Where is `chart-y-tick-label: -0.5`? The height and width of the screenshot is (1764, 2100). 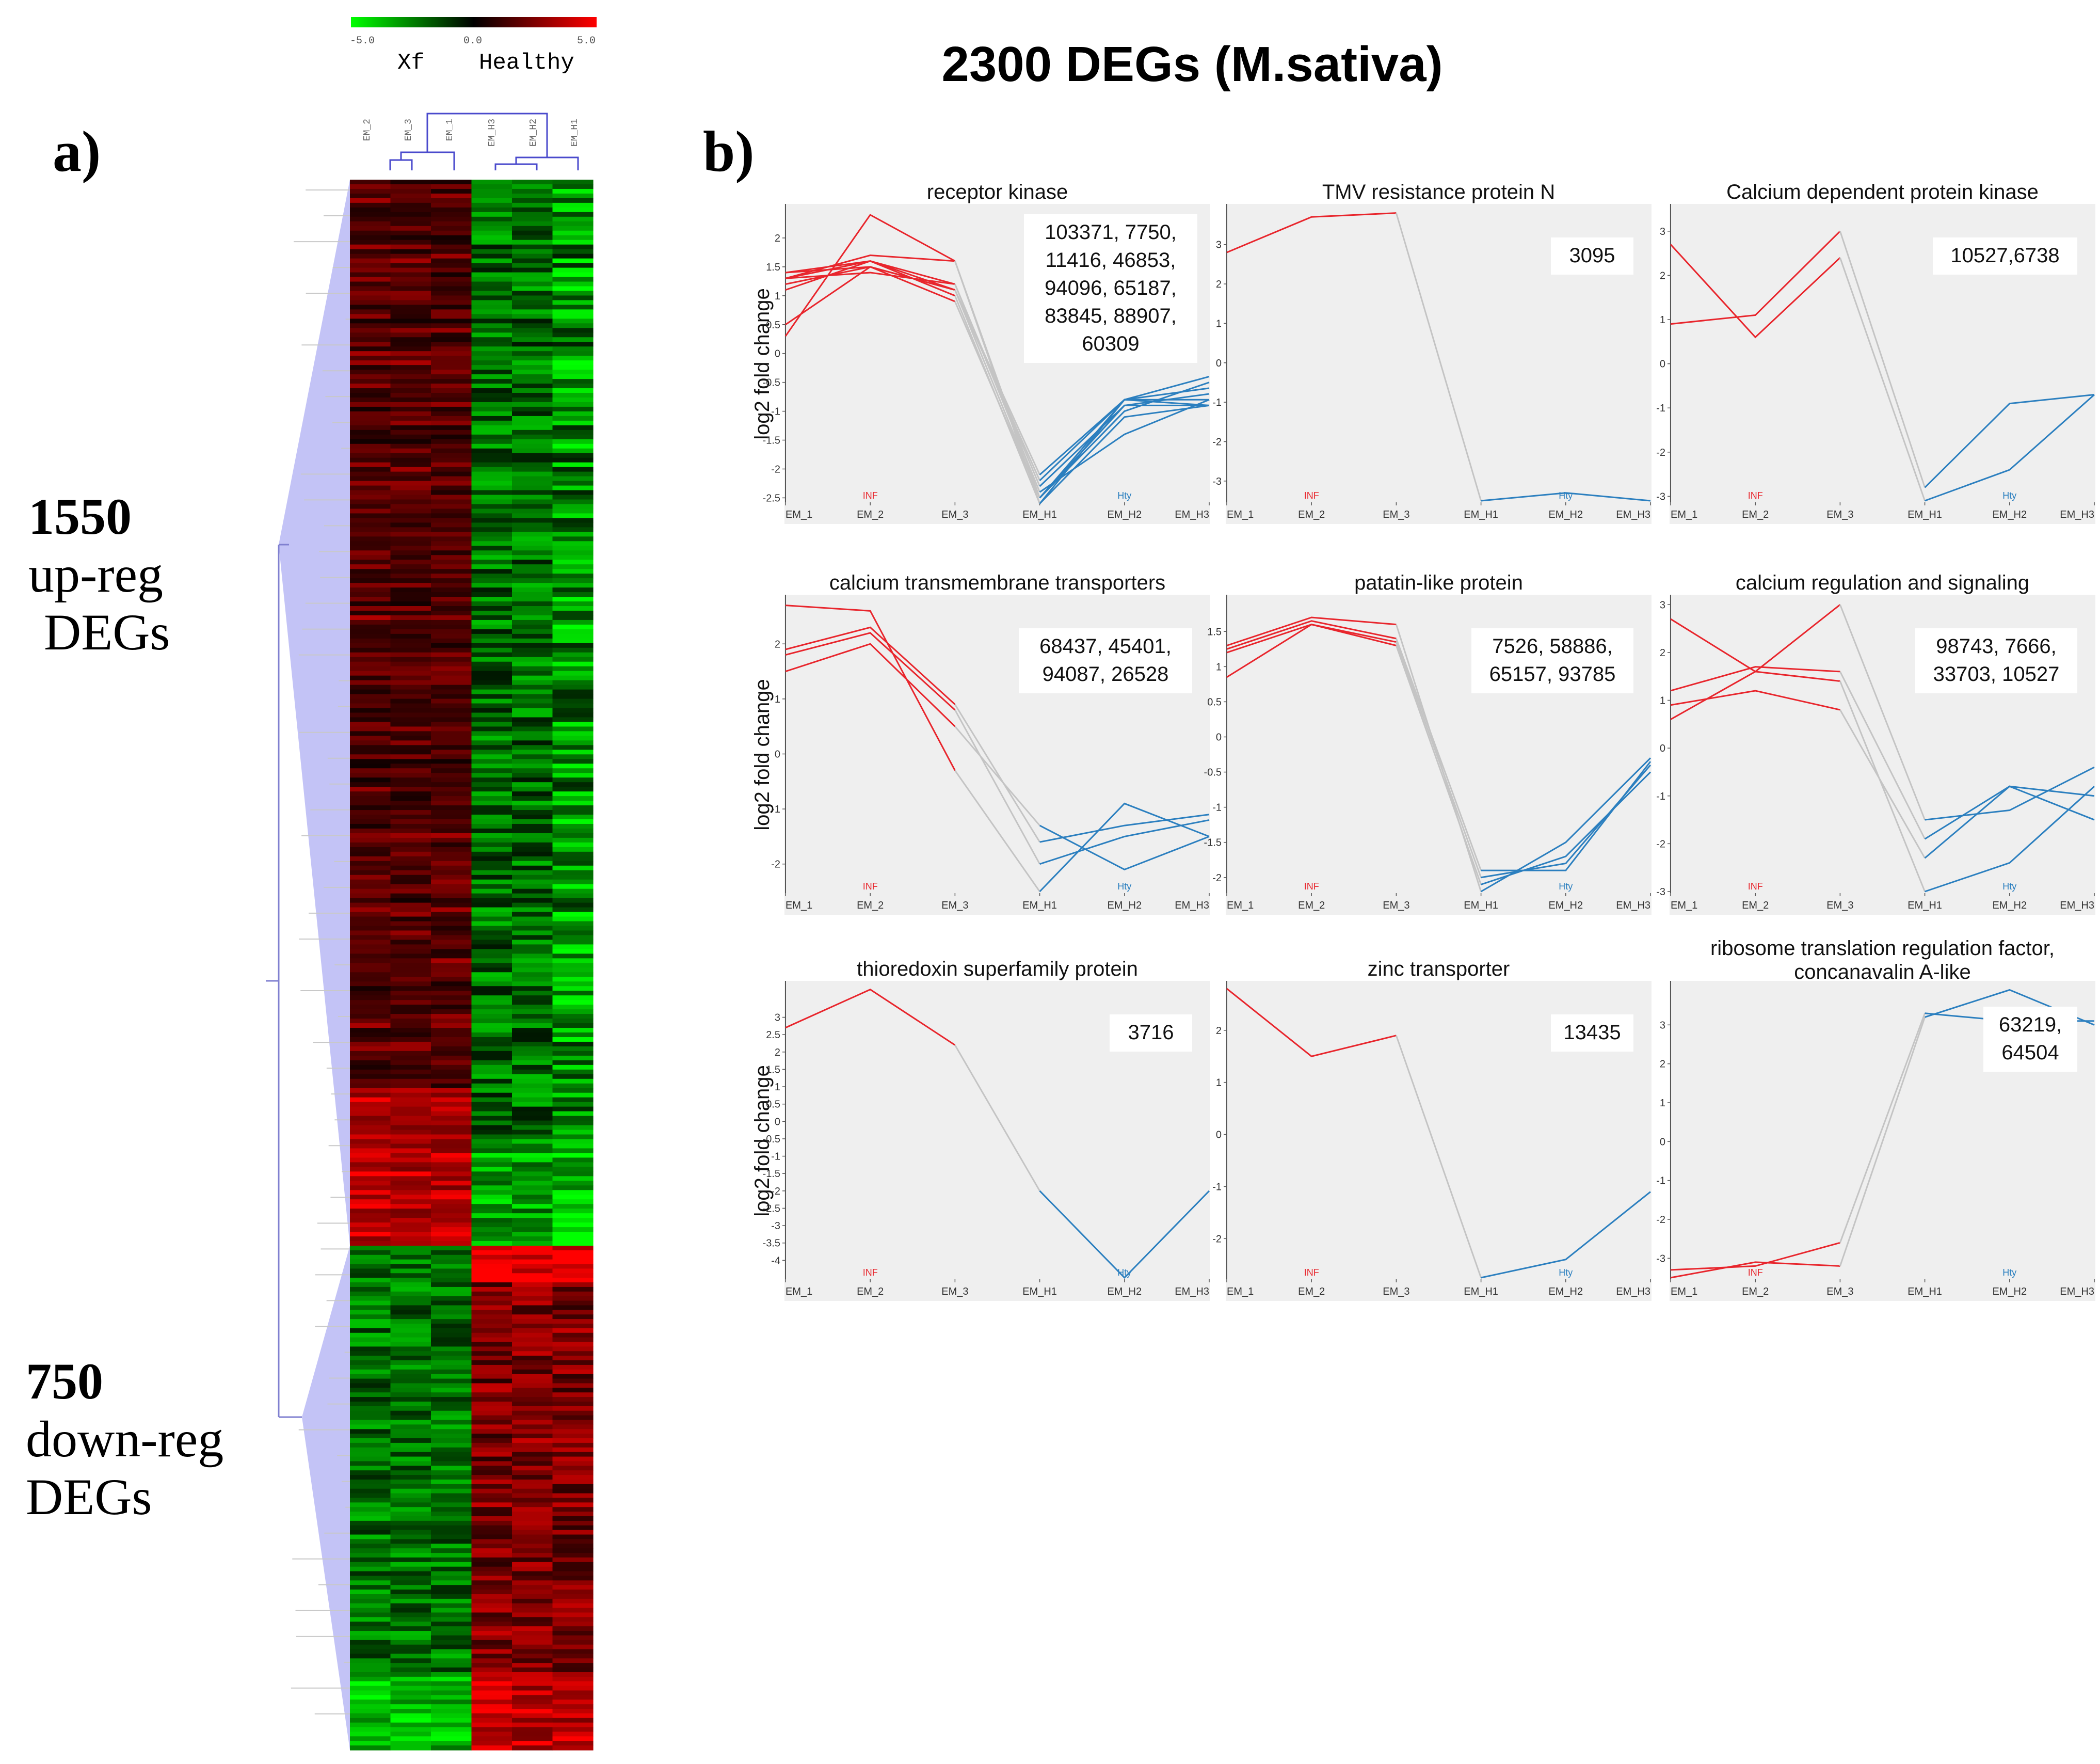 chart-y-tick-label: -0.5 is located at coordinates (771, 1139).